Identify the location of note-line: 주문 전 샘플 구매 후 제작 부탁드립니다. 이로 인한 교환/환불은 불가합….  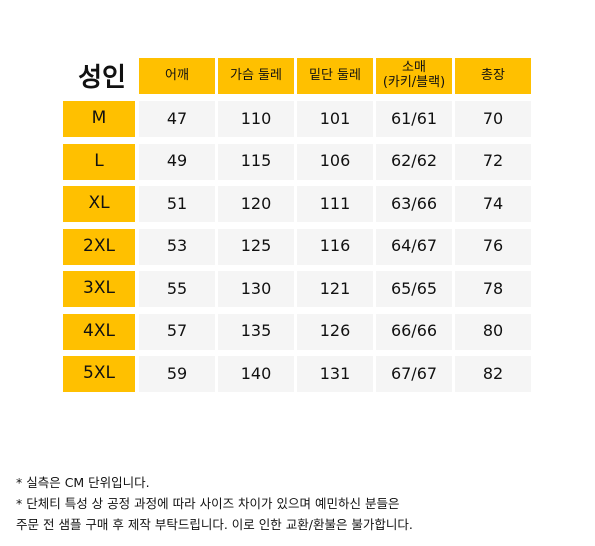
(214, 524).